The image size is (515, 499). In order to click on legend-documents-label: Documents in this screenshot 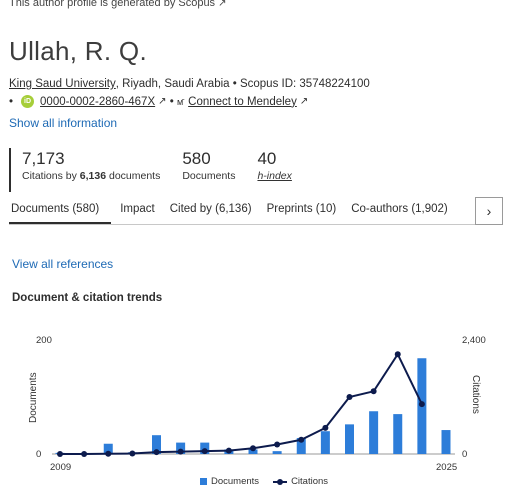, I will do `click(235, 481)`.